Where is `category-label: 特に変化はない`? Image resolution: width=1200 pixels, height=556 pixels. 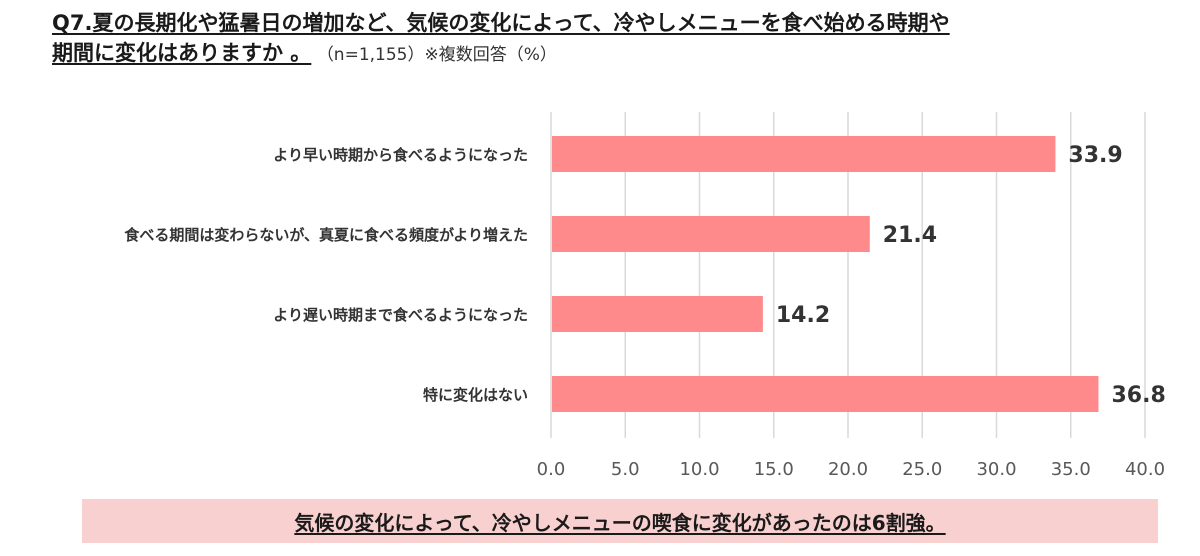
category-label: 特に変化はない is located at coordinates (475, 395).